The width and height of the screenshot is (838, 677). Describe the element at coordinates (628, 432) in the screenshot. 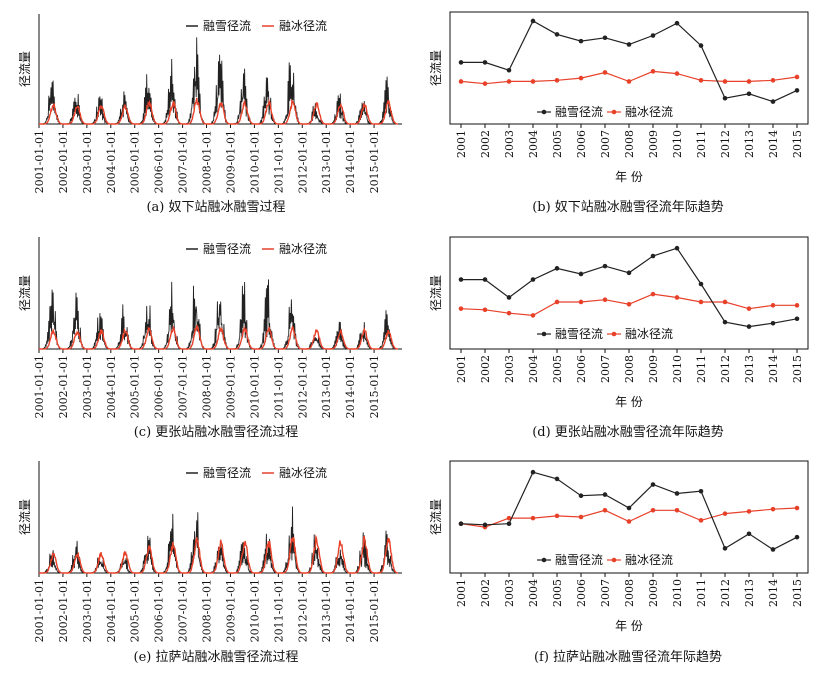

I see `caption-d: (d) 更张站融冰融雪径流年际趋势` at that location.